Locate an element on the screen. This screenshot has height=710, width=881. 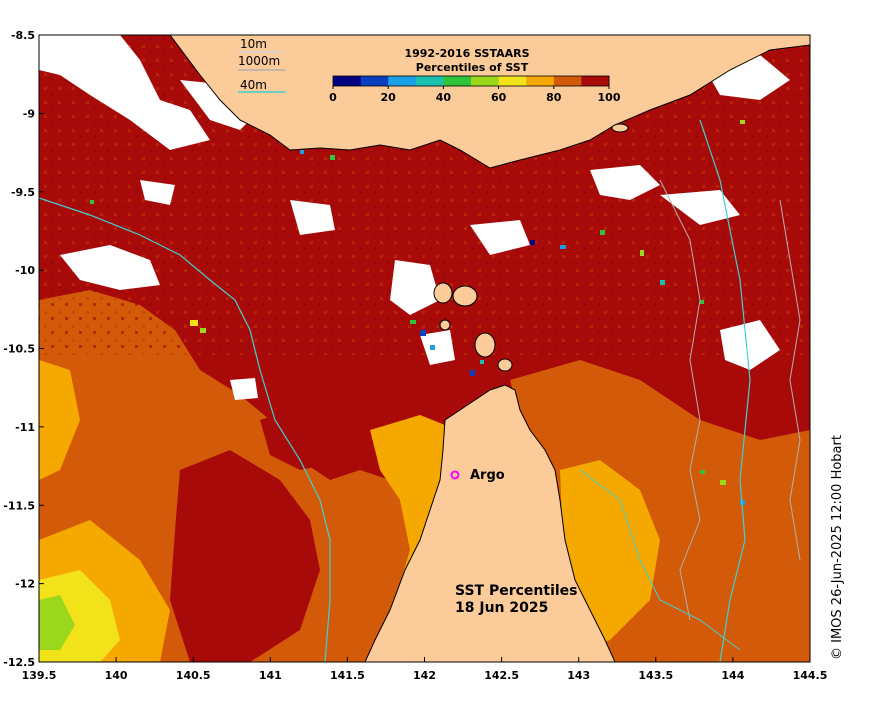
colorbar-ticks: 0 20 40 60 80 100 is located at coordinates (475, 95).